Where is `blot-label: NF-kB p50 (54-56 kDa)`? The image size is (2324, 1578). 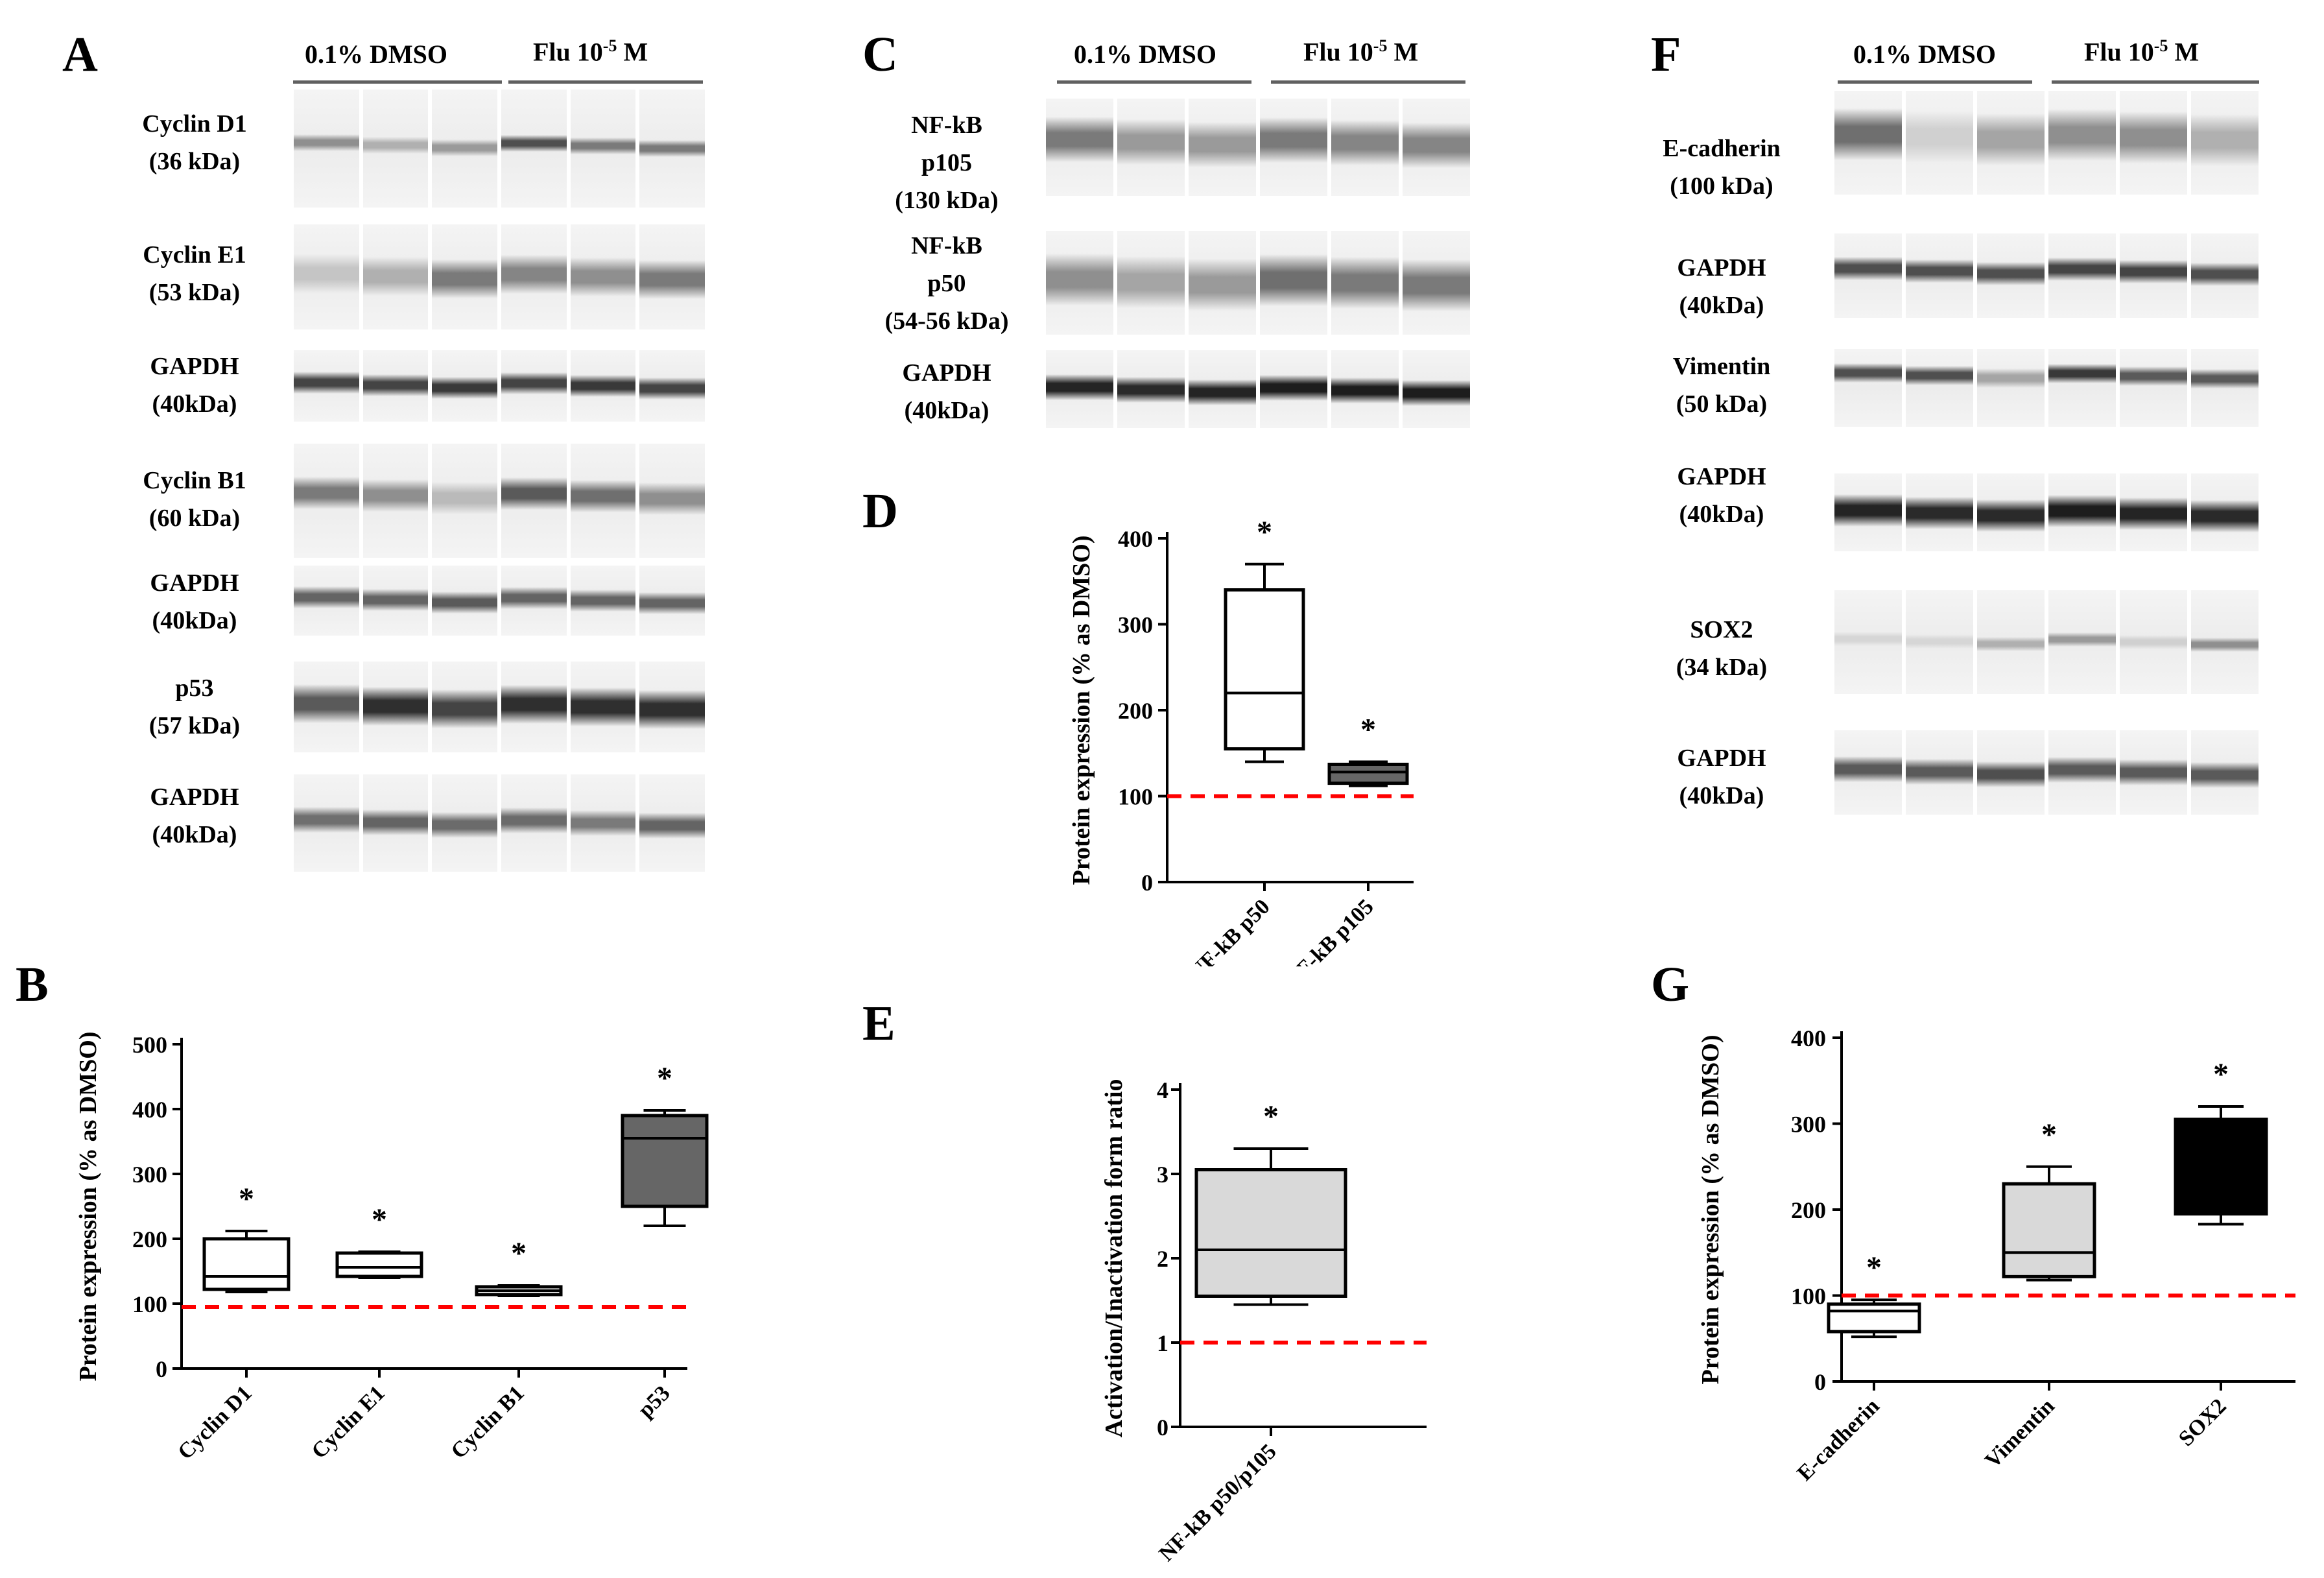 blot-label: NF-kB p50 (54-56 kDa) is located at coordinates (946, 283).